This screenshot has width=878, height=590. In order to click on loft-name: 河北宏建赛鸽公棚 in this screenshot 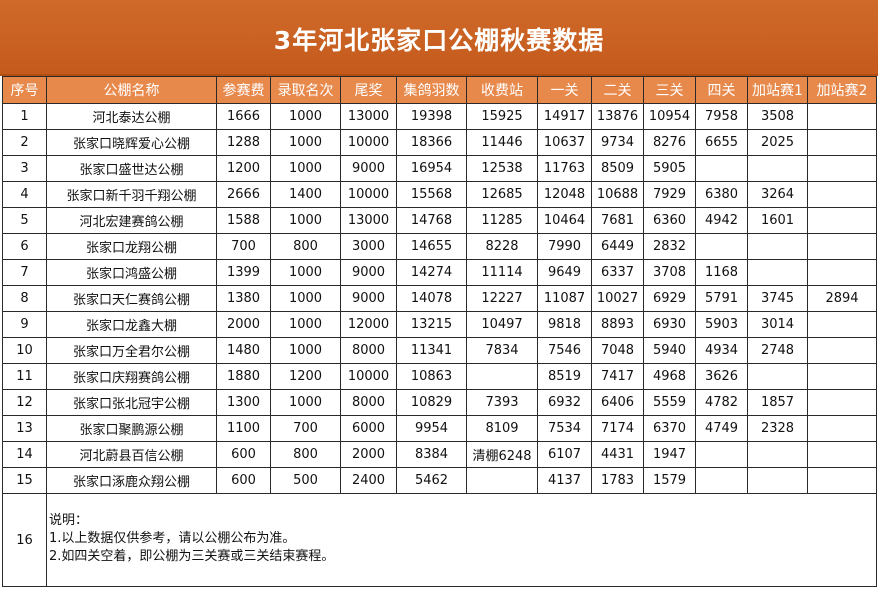, I will do `click(131, 220)`.